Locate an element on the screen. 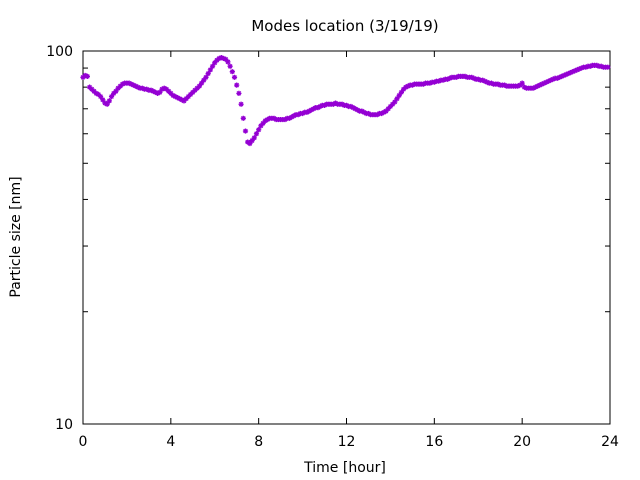 The image size is (640, 480). x-axis-label: Time [hour] is located at coordinates (344, 468).